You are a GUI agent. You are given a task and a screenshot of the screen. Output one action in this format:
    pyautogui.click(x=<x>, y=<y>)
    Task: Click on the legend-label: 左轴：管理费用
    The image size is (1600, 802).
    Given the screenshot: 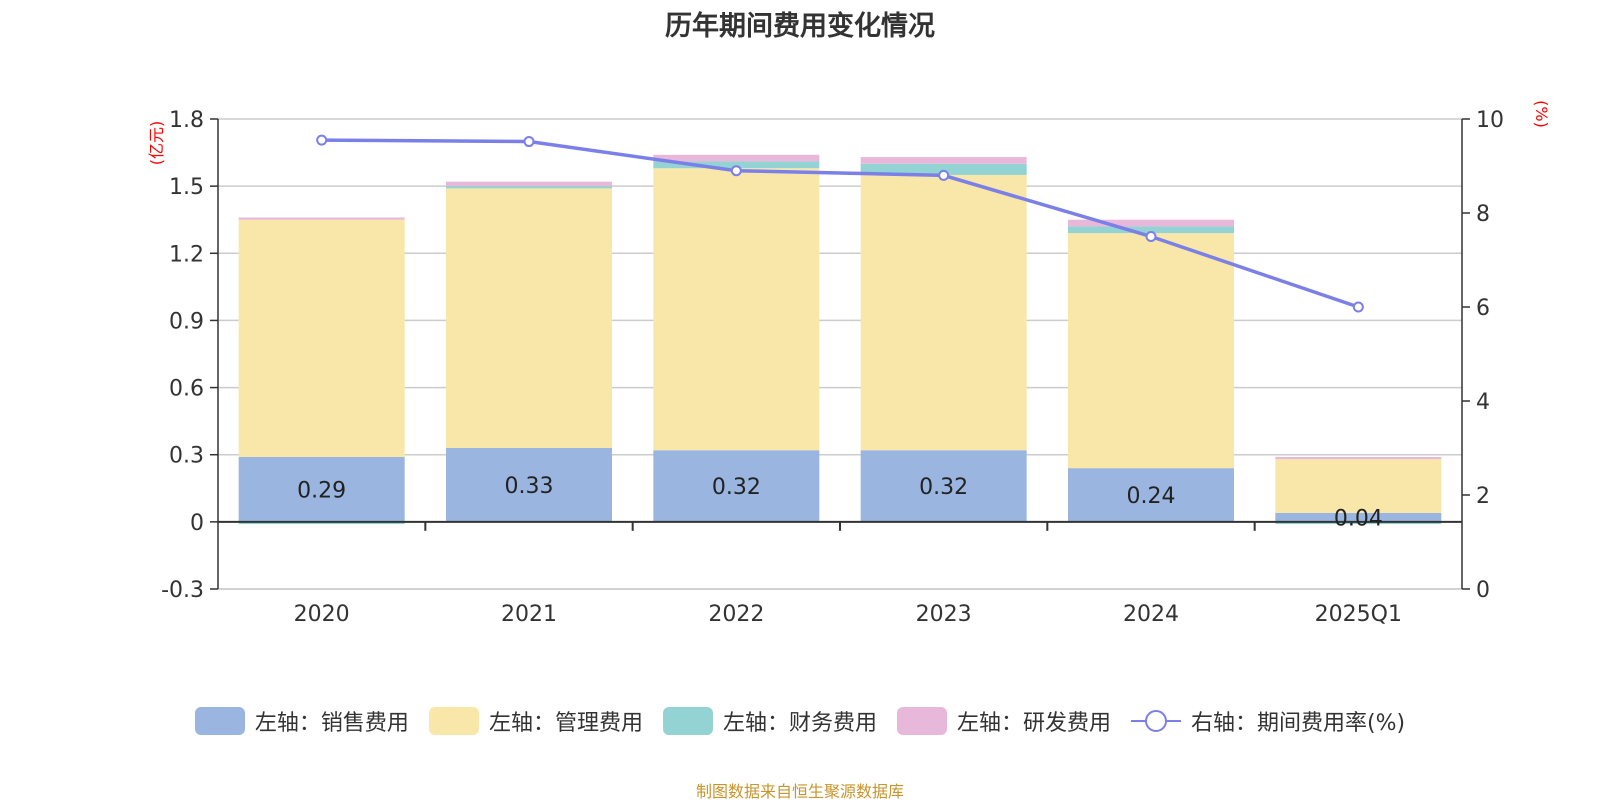 What is the action you would take?
    pyautogui.click(x=565, y=723)
    